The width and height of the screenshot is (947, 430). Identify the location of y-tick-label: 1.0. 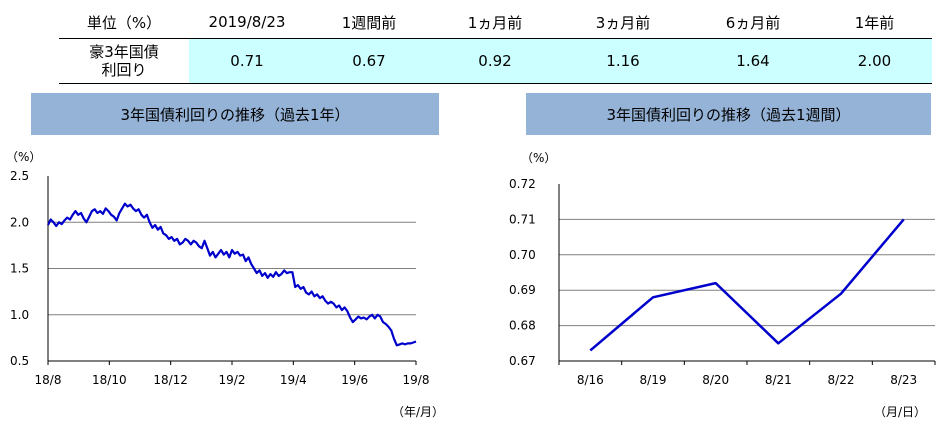
(19, 315).